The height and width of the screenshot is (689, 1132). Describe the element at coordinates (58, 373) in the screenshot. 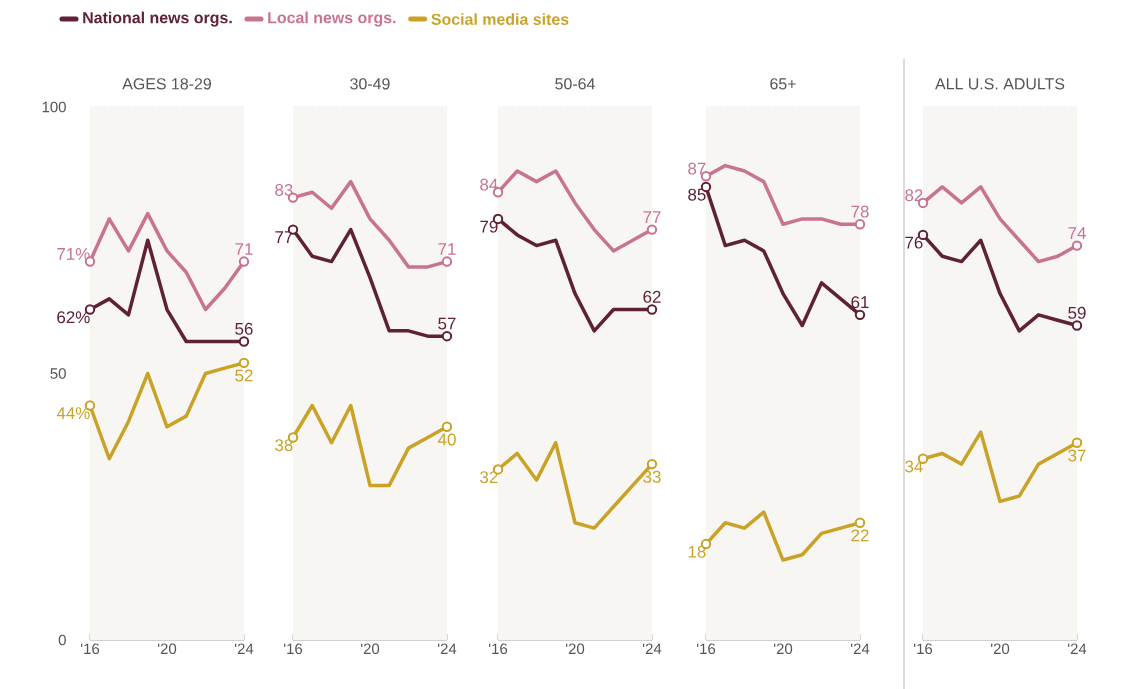

I see `y-tick-label: 50` at that location.